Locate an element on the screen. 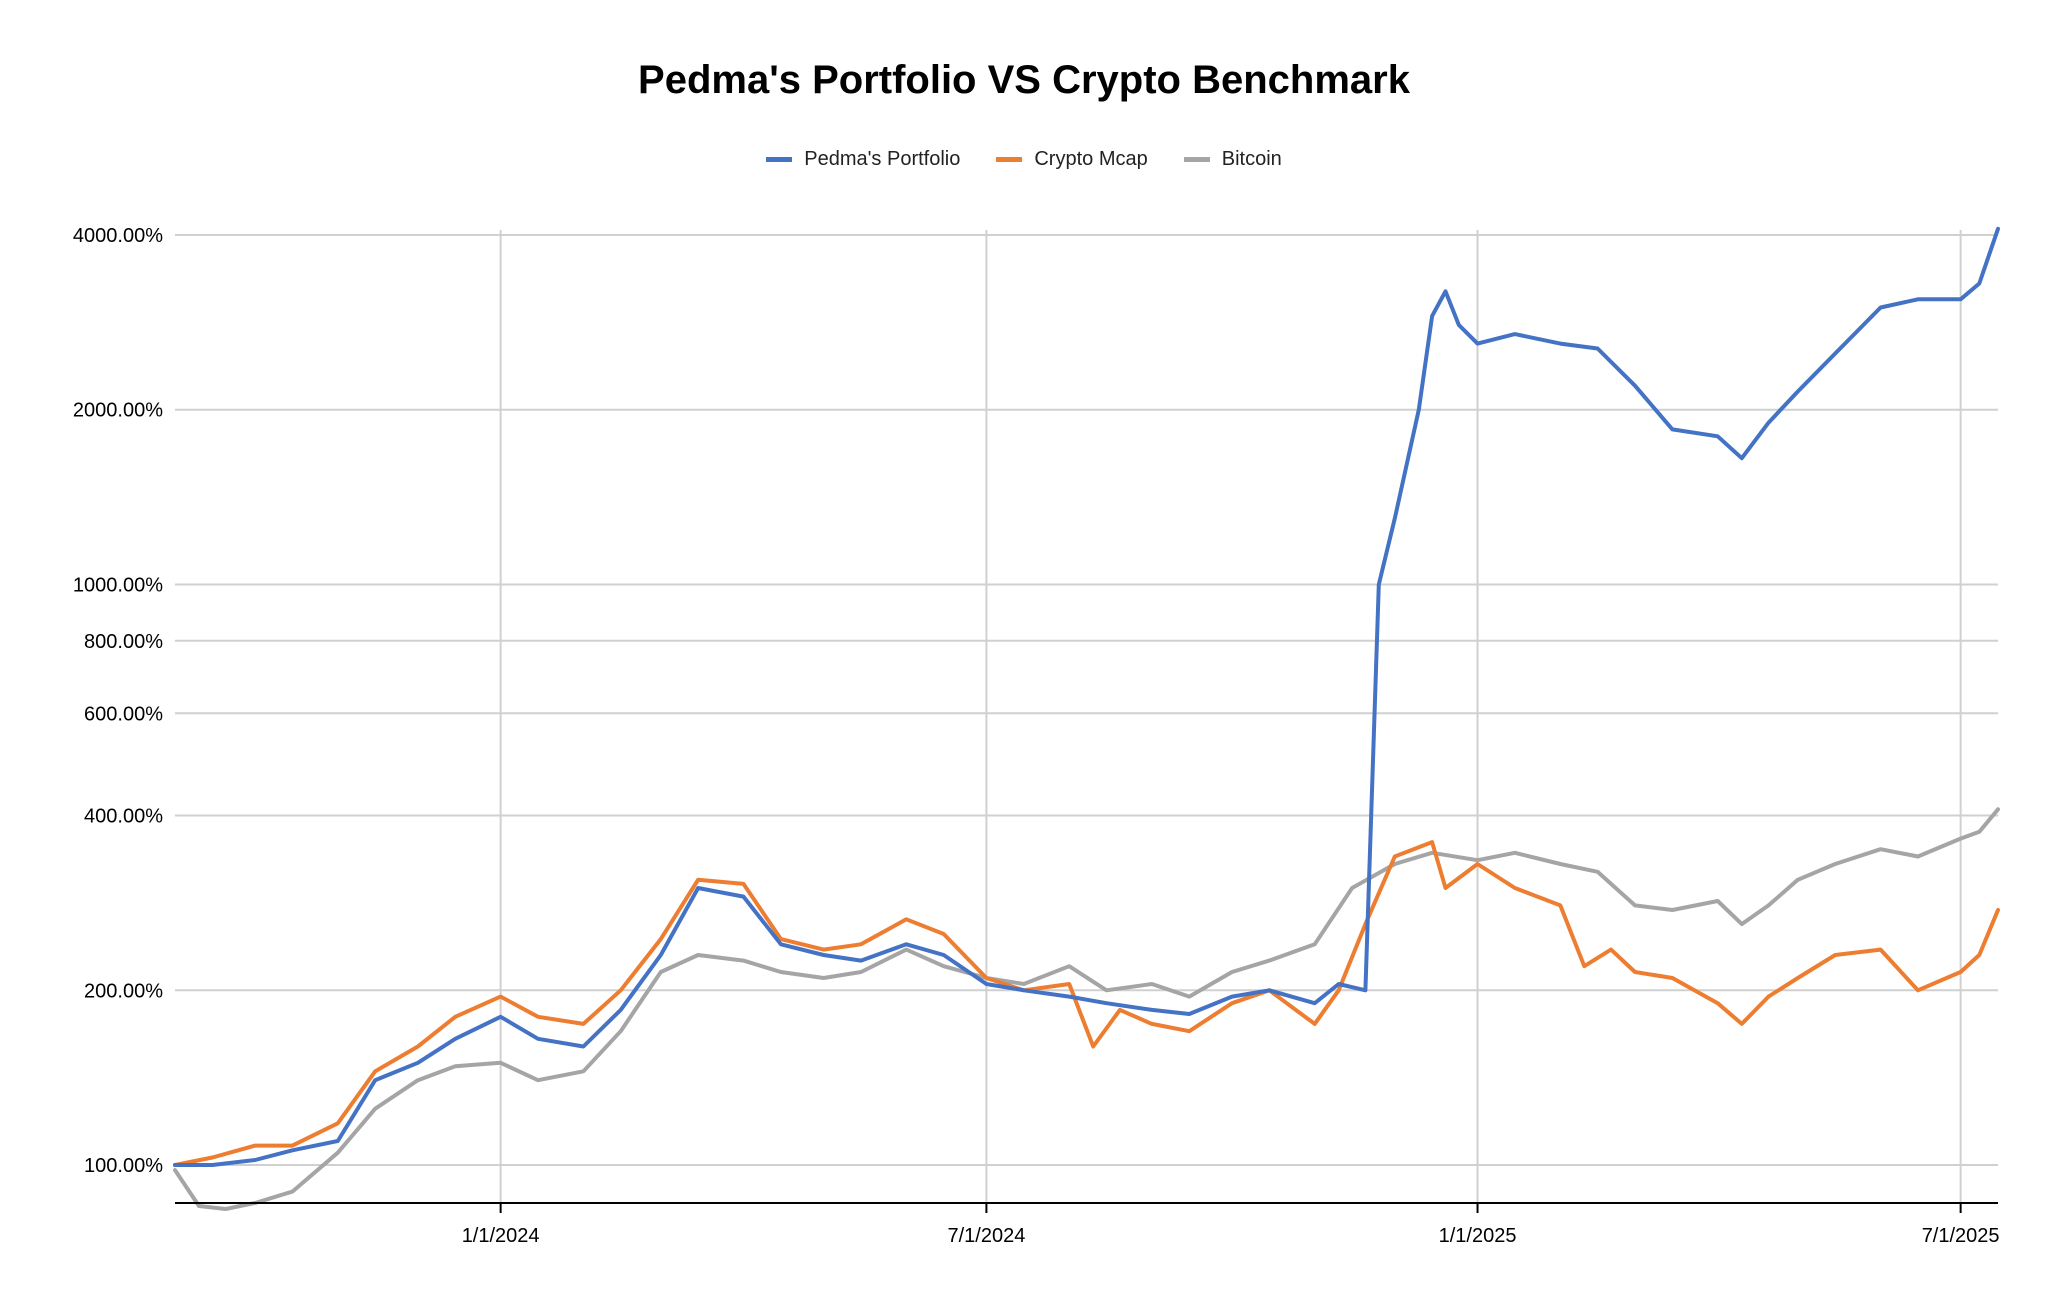 Image resolution: width=2048 pixels, height=1307 pixels. x-tick-label: 7/1/2024 is located at coordinates (986, 1236).